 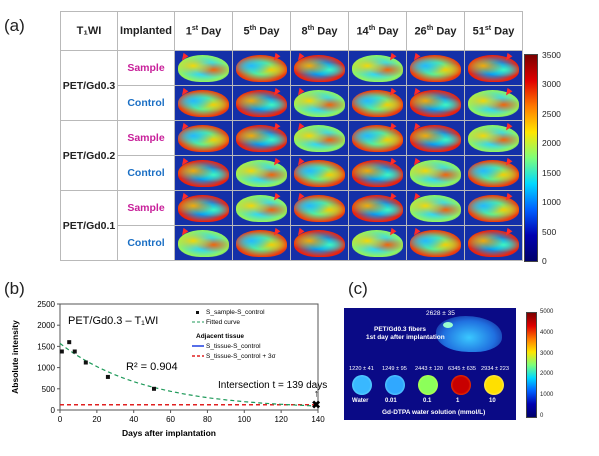 What do you see at coordinates (542, 416) in the screenshot?
I see `colorbar-c-tick: 0` at bounding box center [542, 416].